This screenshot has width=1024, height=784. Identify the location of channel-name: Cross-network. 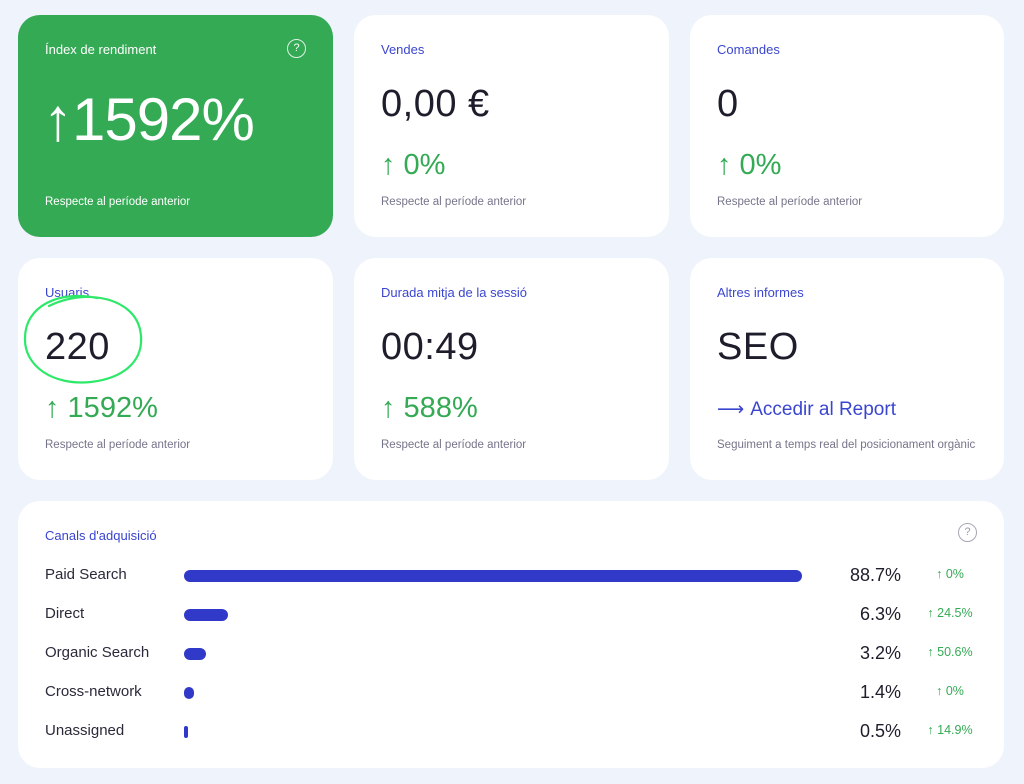
(93, 691).